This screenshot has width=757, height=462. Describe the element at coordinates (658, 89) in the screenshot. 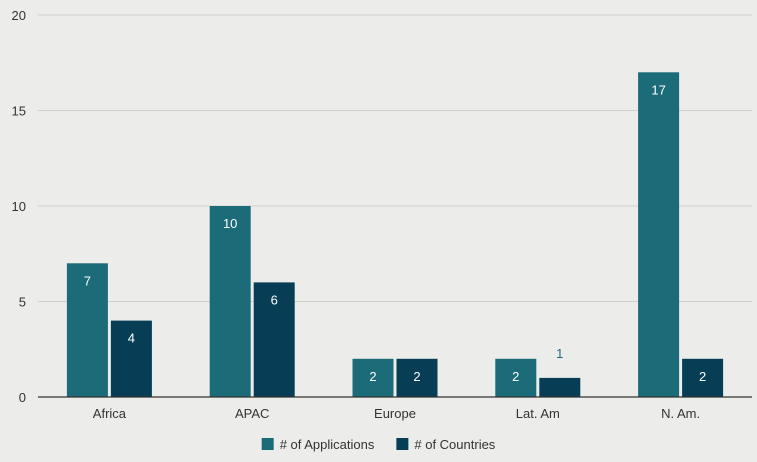

I see `data-label: 17` at that location.